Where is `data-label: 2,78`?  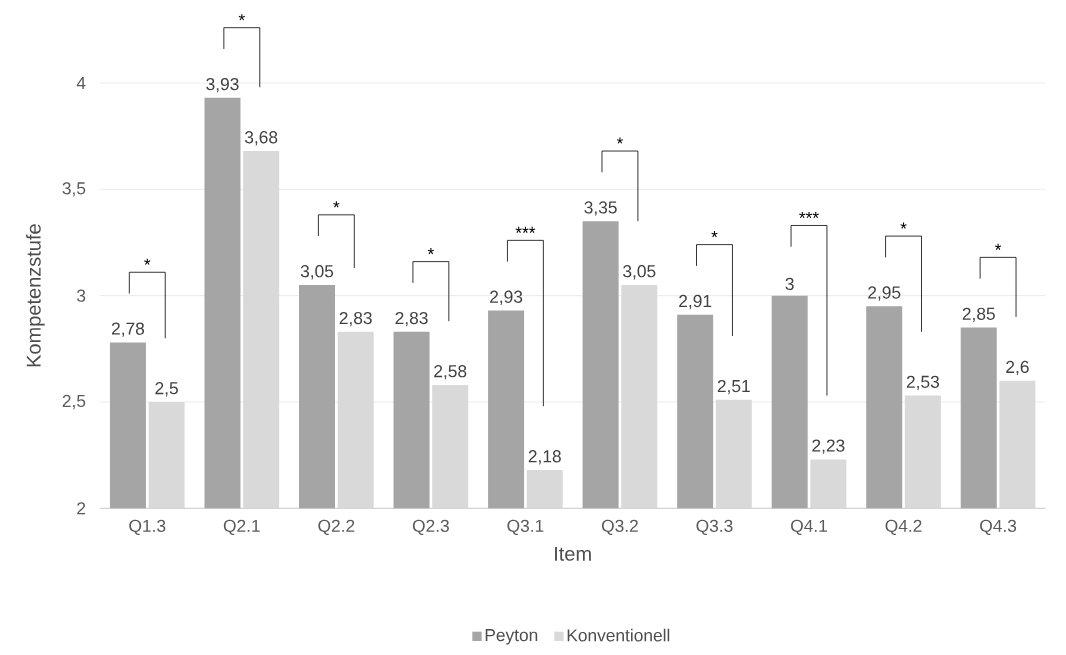
data-label: 2,78 is located at coordinates (128, 329).